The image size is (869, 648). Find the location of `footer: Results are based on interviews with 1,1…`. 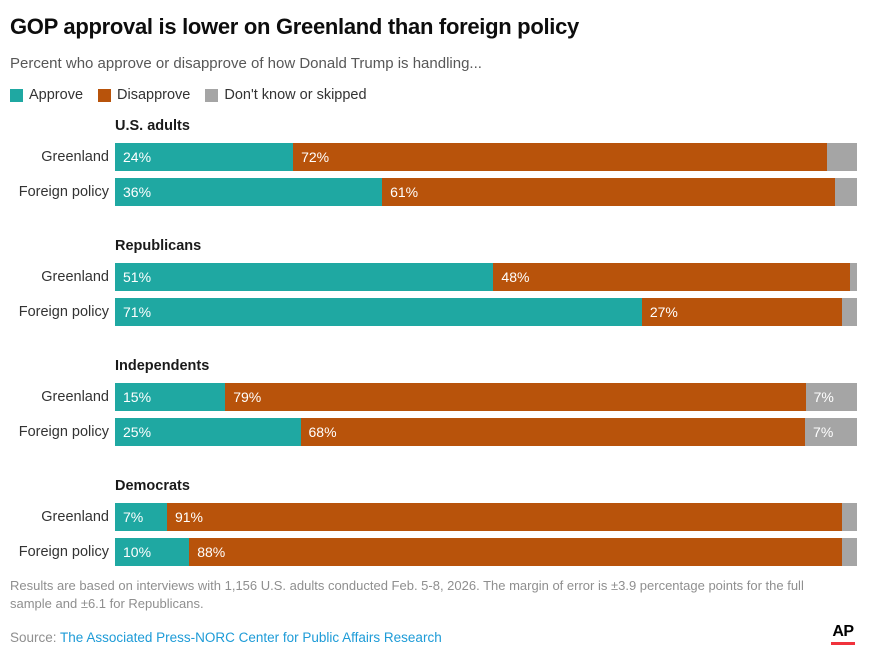

footer: Results are based on interviews with 1,1… is located at coordinates (433, 611).